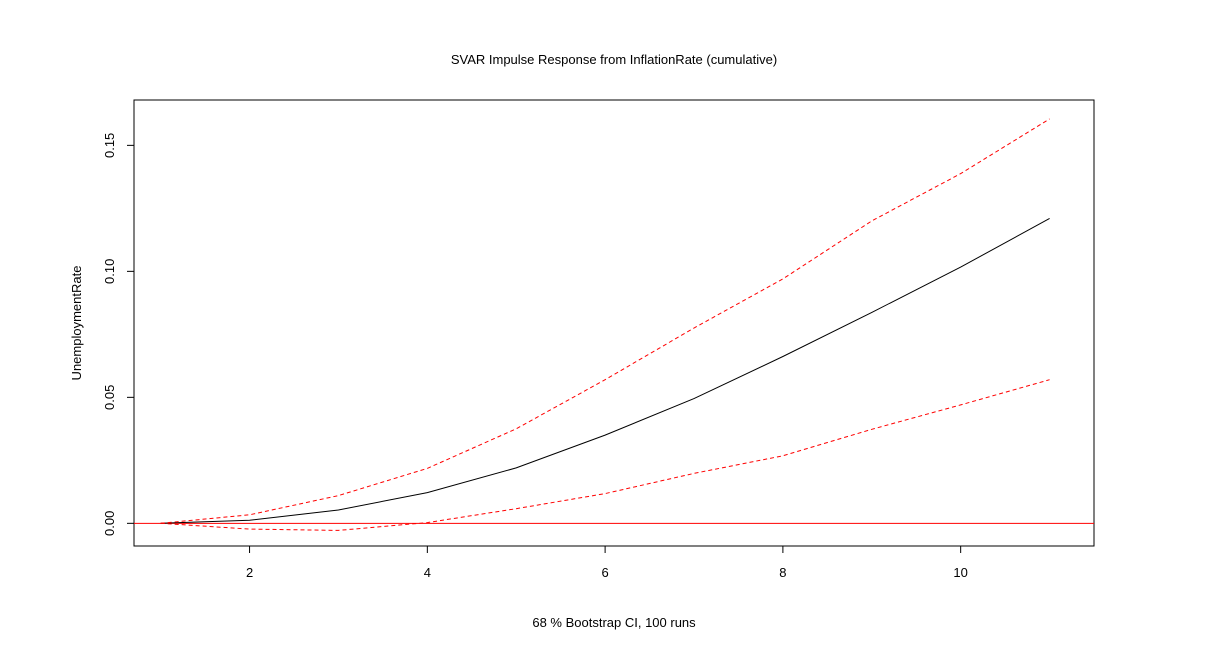 The image size is (1229, 647). Describe the element at coordinates (109, 397) in the screenshot. I see `y-tick-label: 0.05` at that location.